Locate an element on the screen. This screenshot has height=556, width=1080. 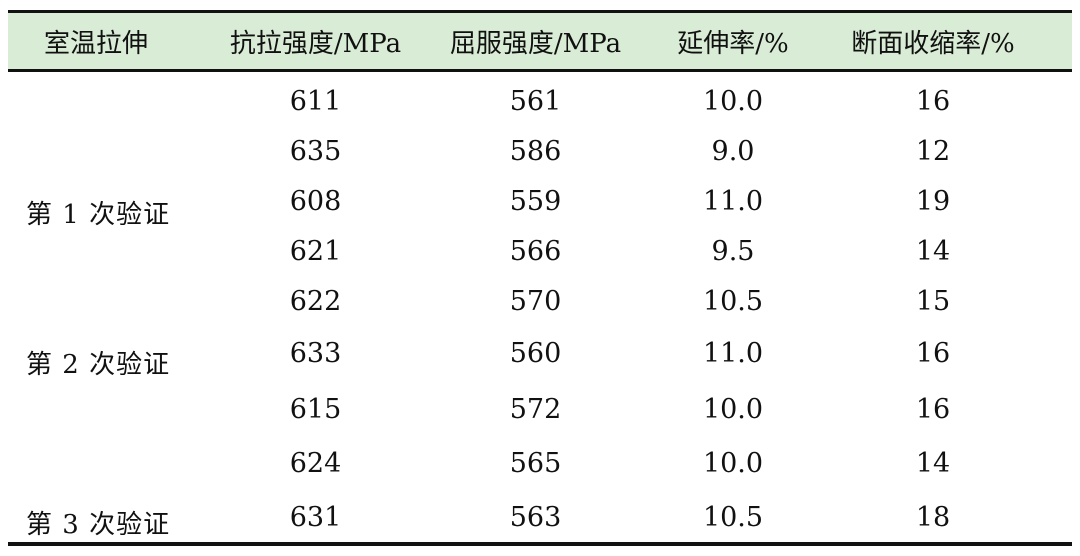
elongation-cell: 9.0 is located at coordinates (733, 151).